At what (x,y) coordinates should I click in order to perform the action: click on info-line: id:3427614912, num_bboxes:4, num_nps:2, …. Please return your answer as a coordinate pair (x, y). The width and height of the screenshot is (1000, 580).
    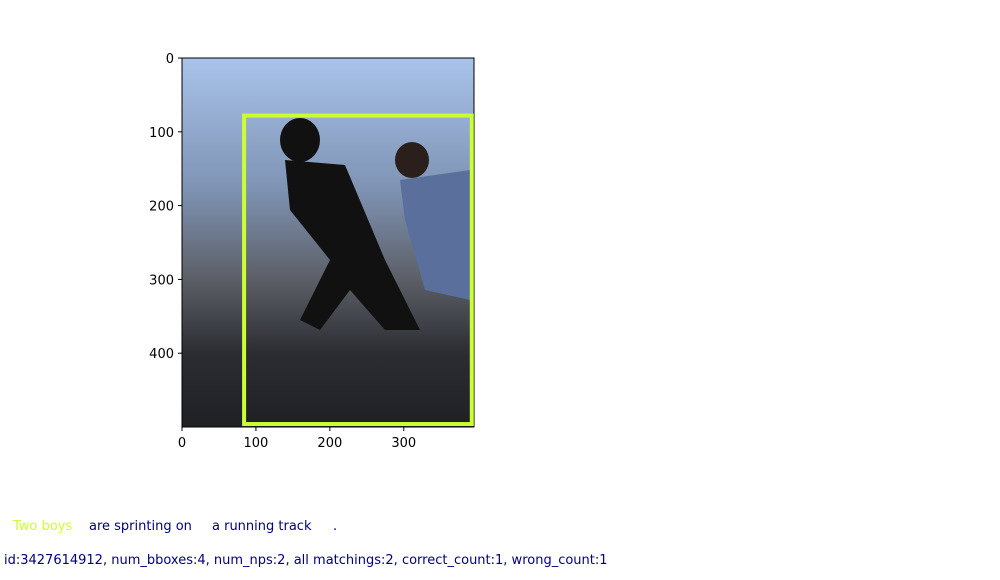
    Looking at the image, I should click on (306, 560).